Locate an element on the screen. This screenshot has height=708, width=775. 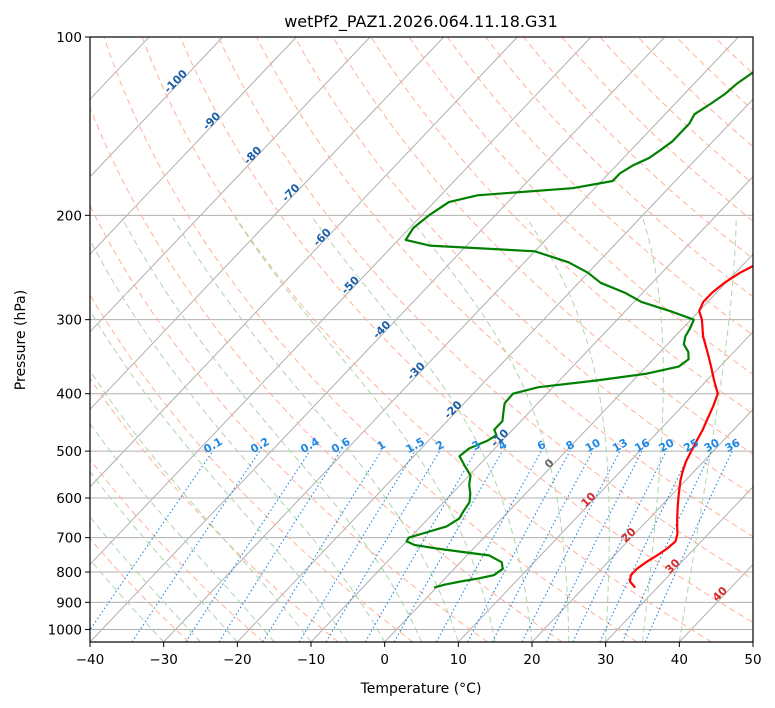
temperature-profile is located at coordinates (690, 426).